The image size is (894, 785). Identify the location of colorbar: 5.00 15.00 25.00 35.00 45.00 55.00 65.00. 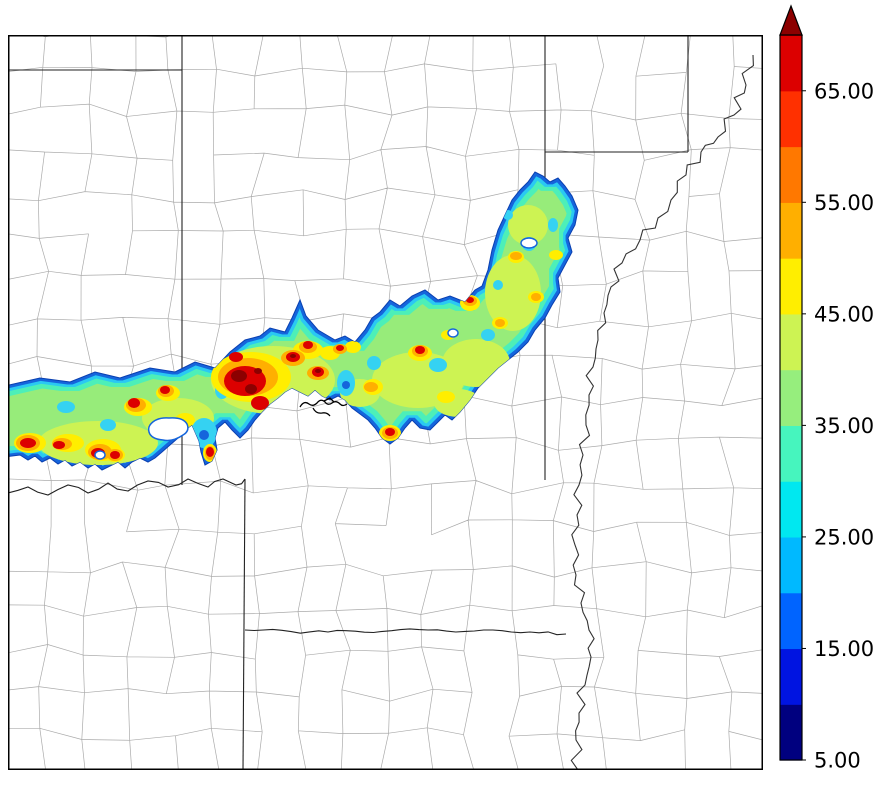
(826, 388).